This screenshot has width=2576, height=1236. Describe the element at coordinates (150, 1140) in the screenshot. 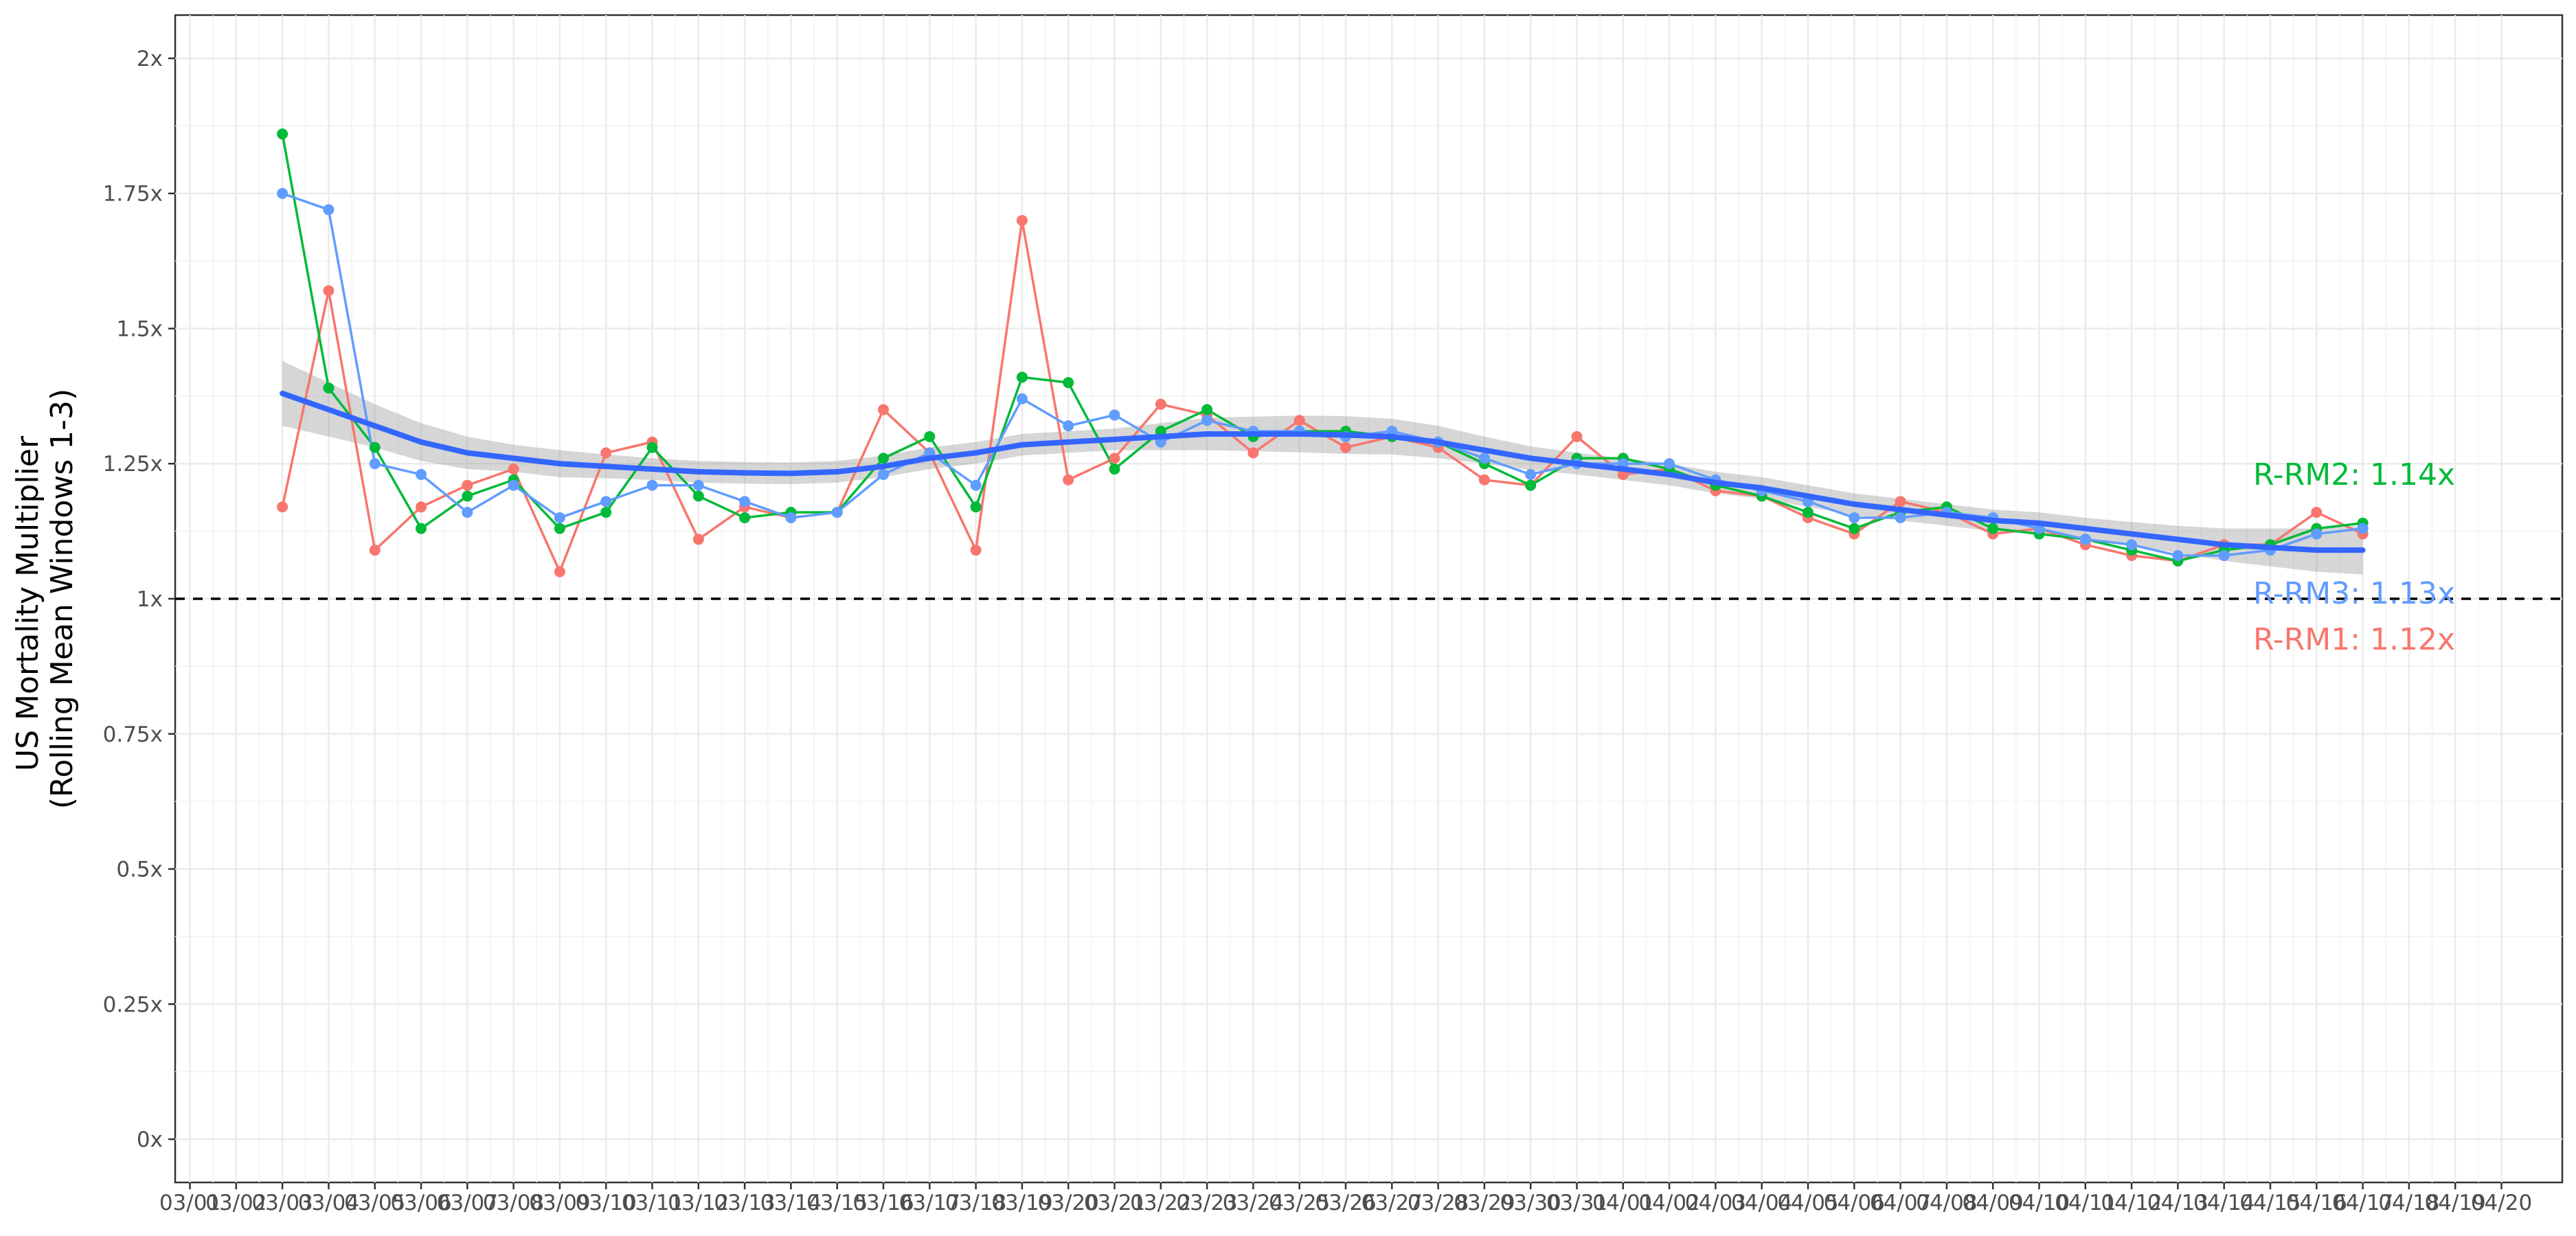

I see `y-tick-label: 0x` at that location.